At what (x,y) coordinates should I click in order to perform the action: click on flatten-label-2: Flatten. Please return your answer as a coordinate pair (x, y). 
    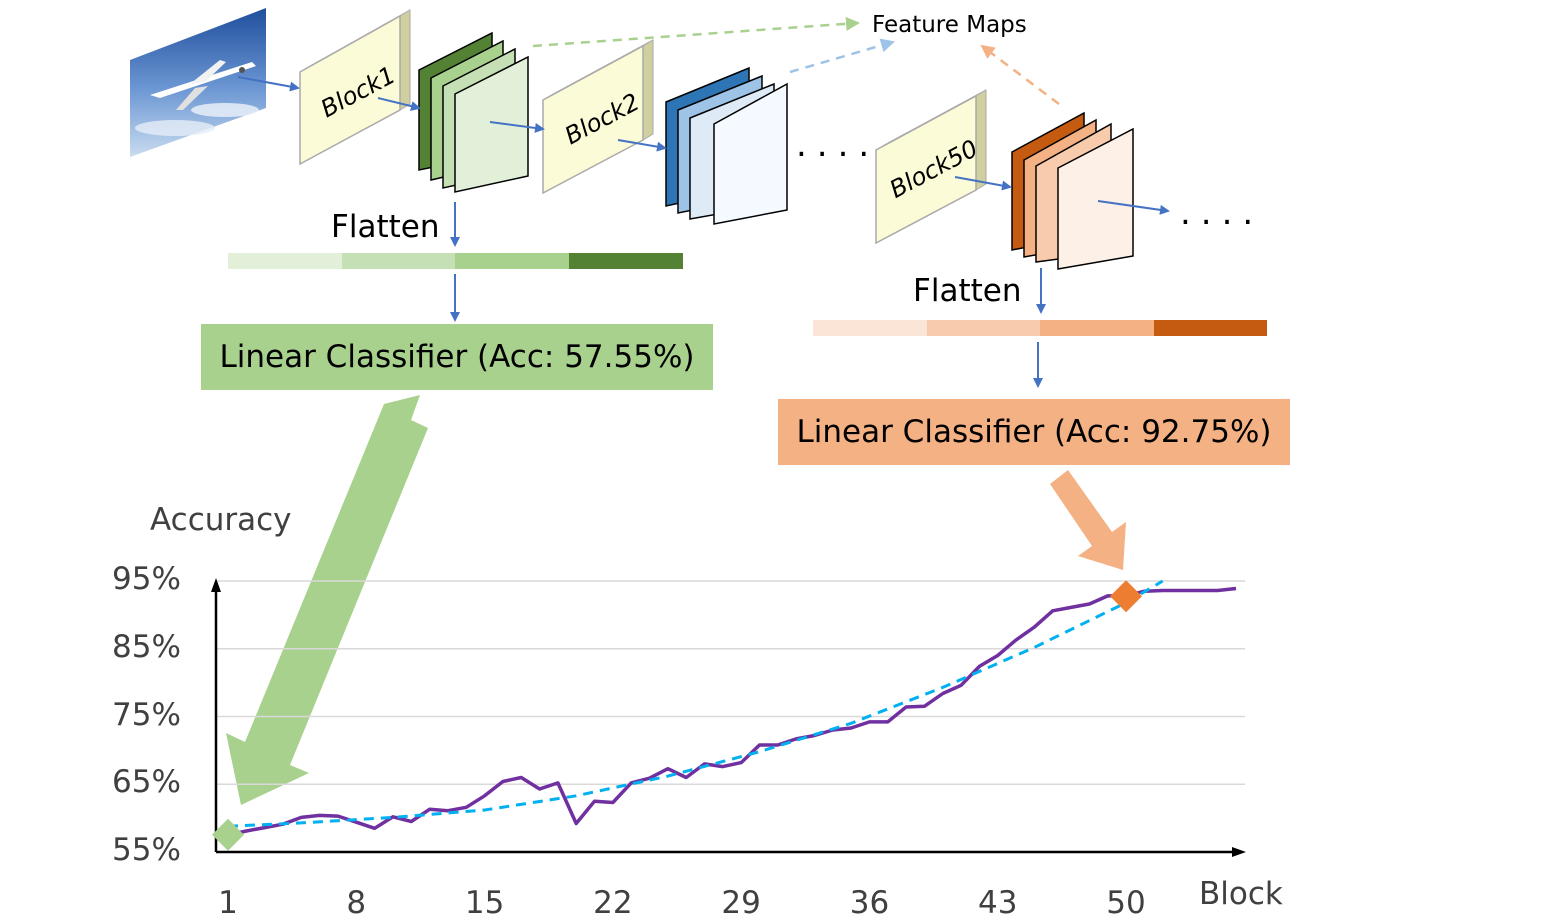
    Looking at the image, I should click on (967, 291).